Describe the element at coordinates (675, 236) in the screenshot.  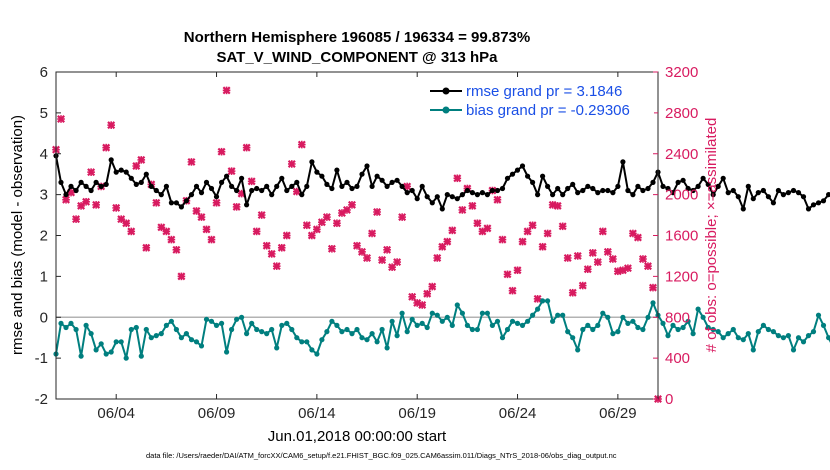
I see `y-axis-right-ticks: 0 400 800 1200 1600 2000 2400 2800 3200` at that location.